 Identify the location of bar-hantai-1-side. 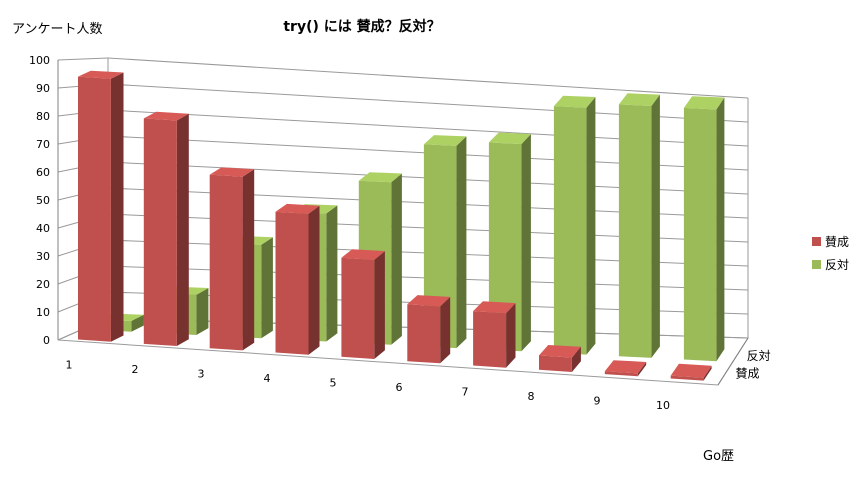
(137, 323).